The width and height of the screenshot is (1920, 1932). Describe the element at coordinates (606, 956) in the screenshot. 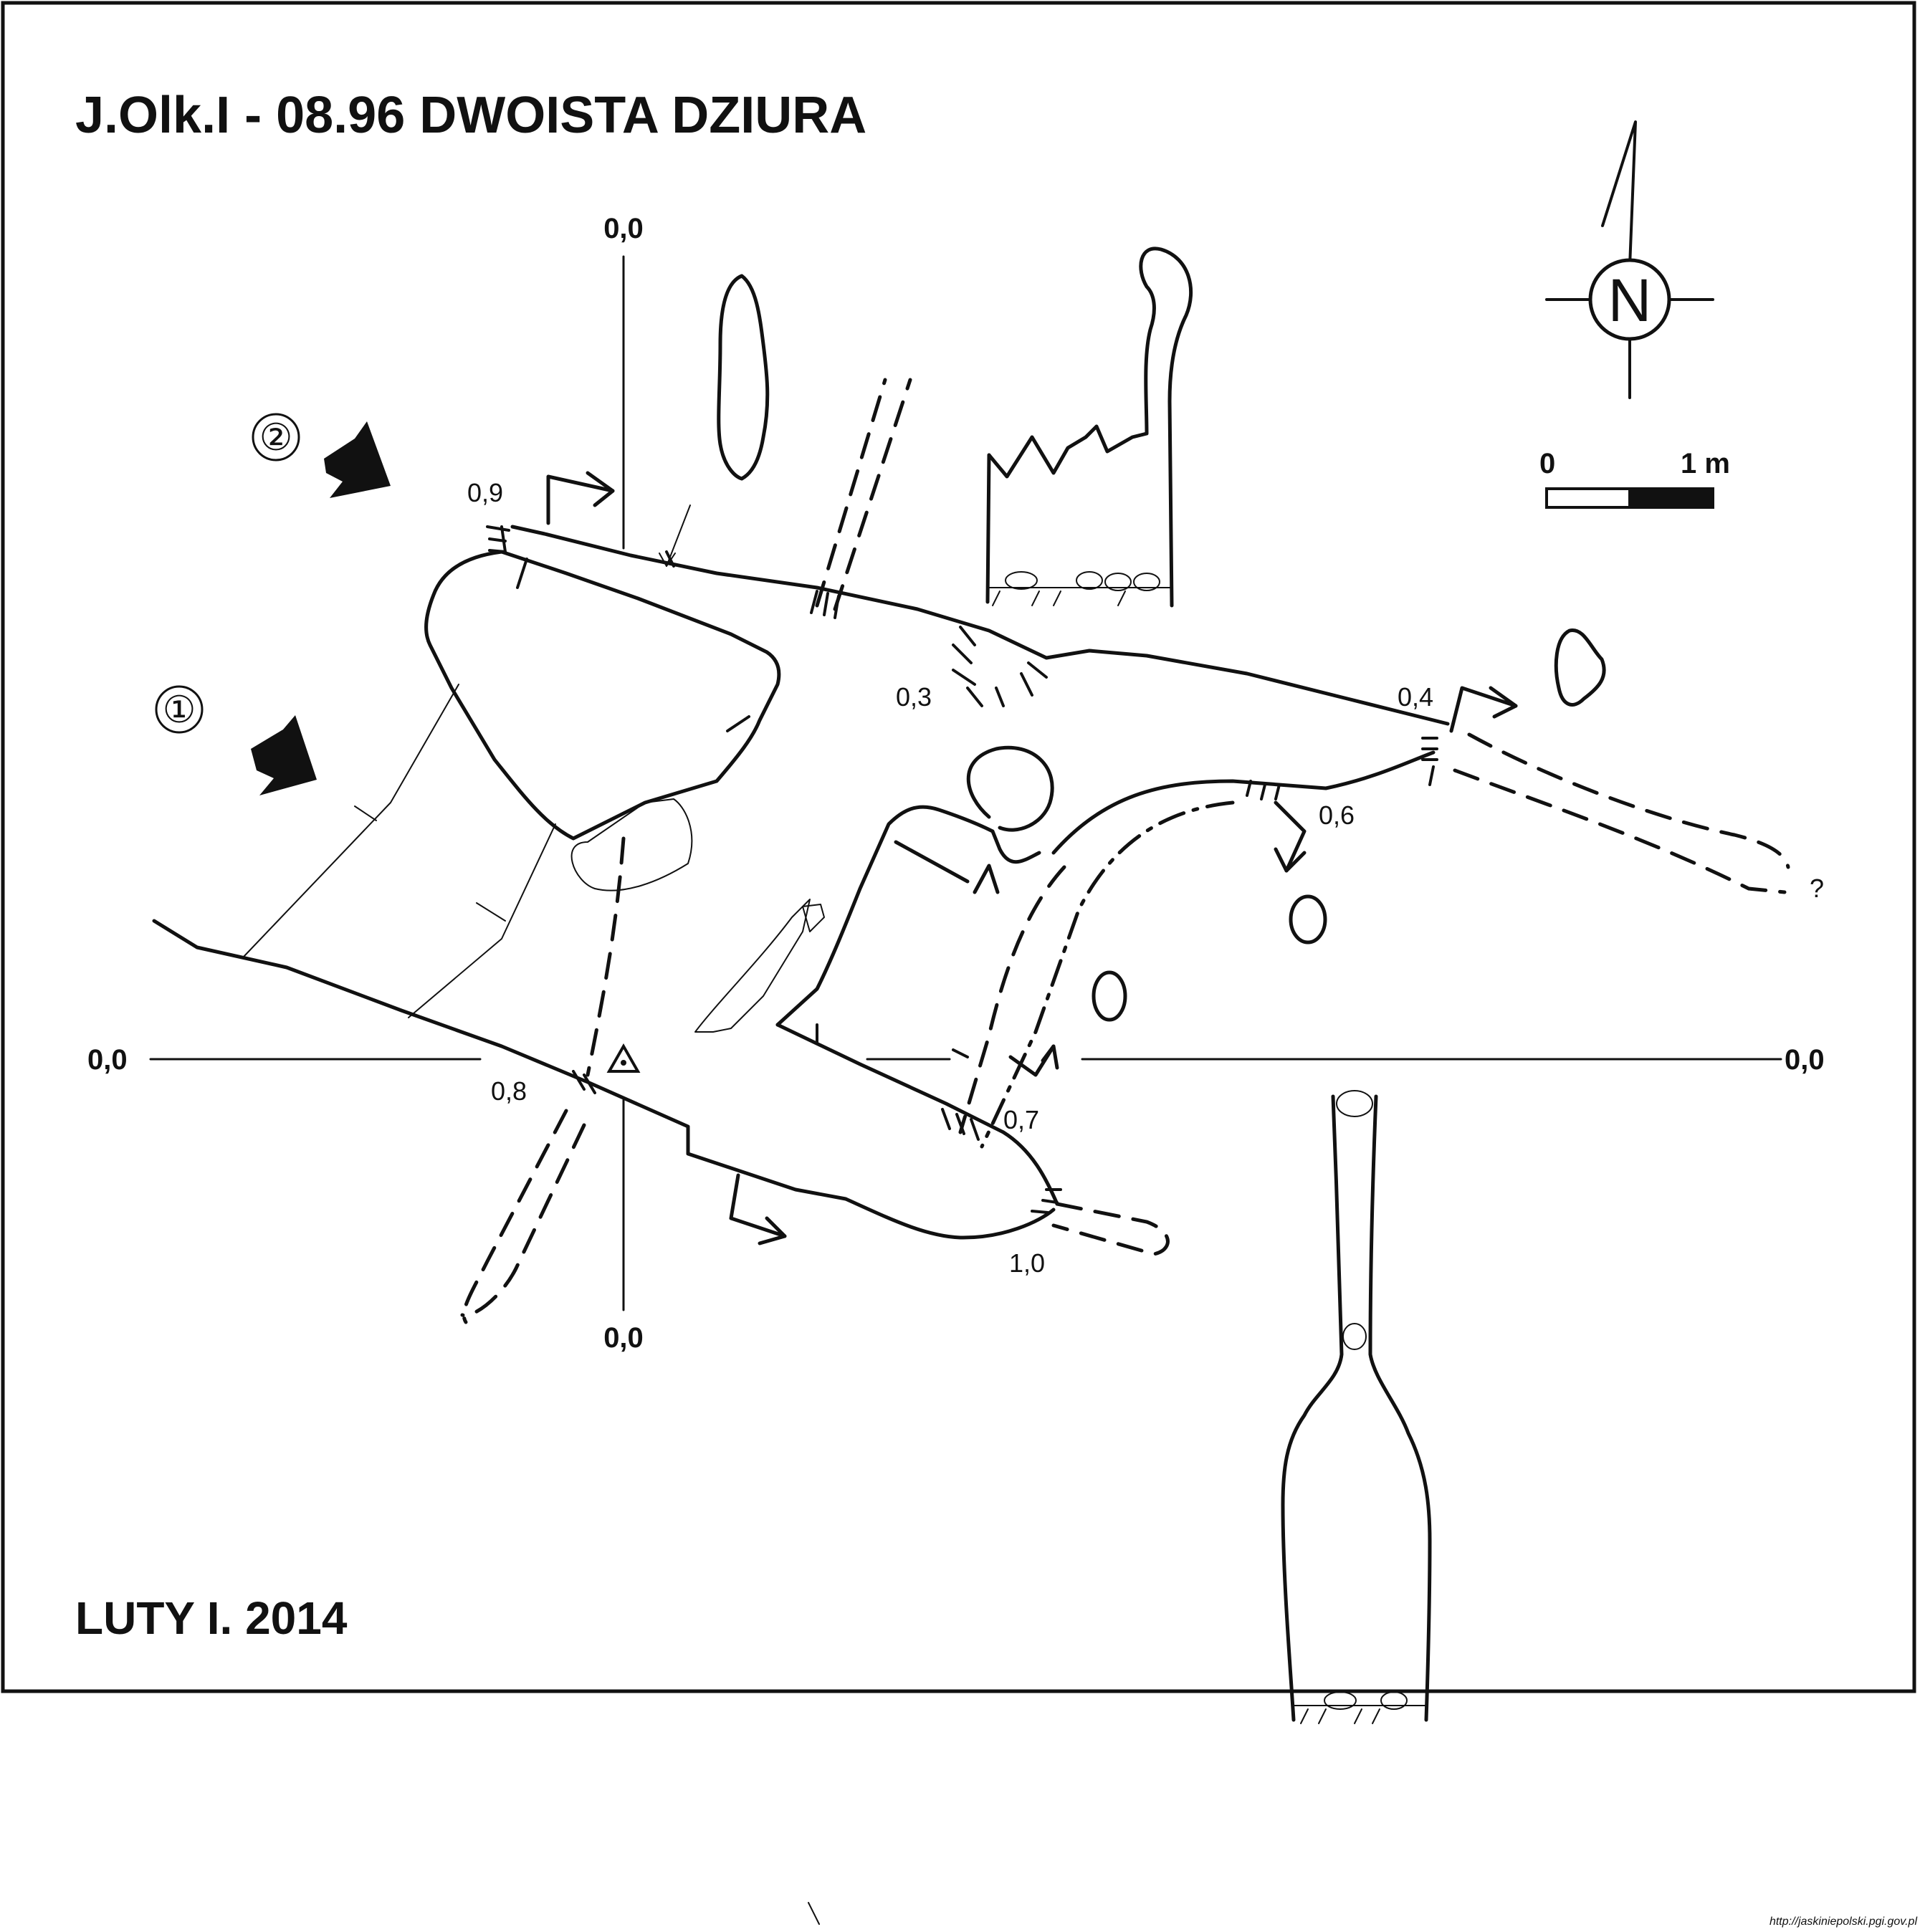

I see `dashed-passage-west` at that location.